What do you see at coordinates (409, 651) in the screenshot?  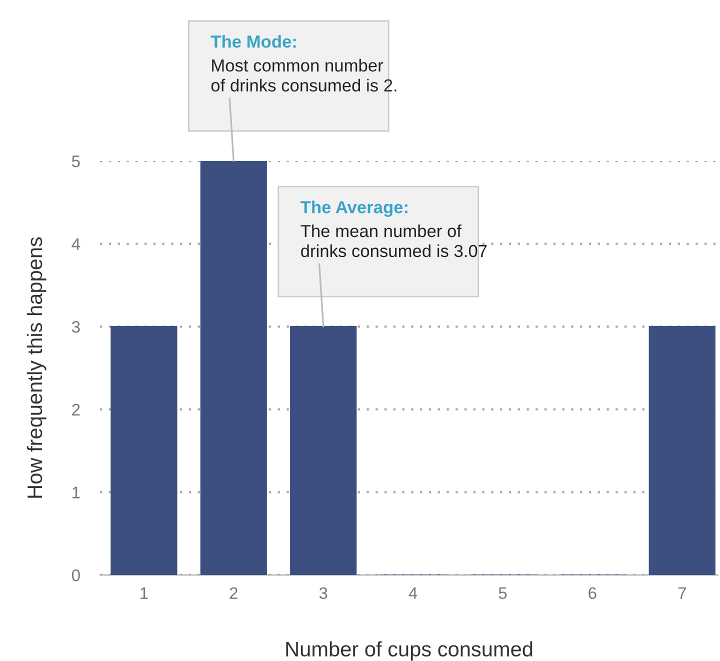 I see `x-axis-title: Number of cups consumed` at bounding box center [409, 651].